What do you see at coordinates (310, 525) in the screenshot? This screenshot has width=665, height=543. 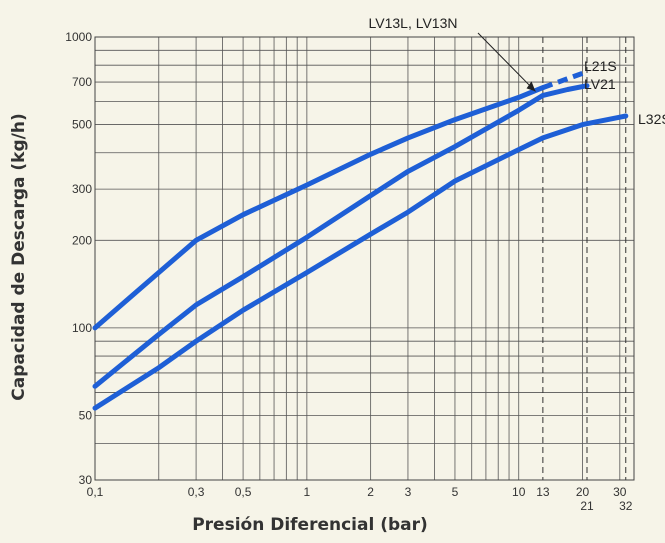 I see `x-axis-title: Presión Diferencial (bar)` at bounding box center [310, 525].